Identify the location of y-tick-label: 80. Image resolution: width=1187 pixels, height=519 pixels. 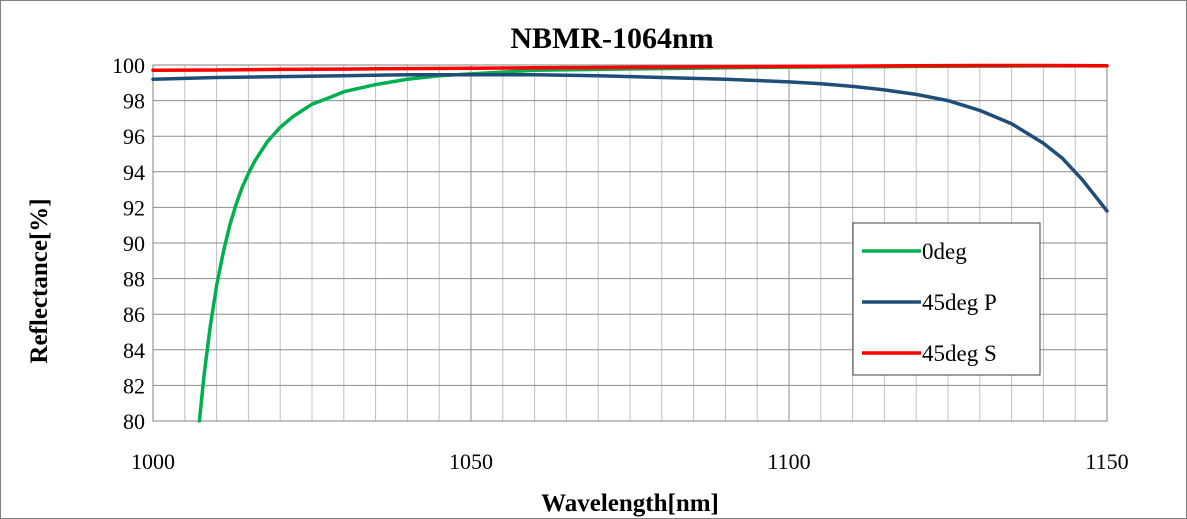
(134, 421).